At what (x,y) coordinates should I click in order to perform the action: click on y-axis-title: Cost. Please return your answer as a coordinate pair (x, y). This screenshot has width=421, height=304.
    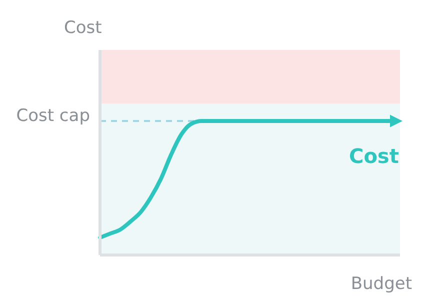
    Looking at the image, I should click on (83, 28).